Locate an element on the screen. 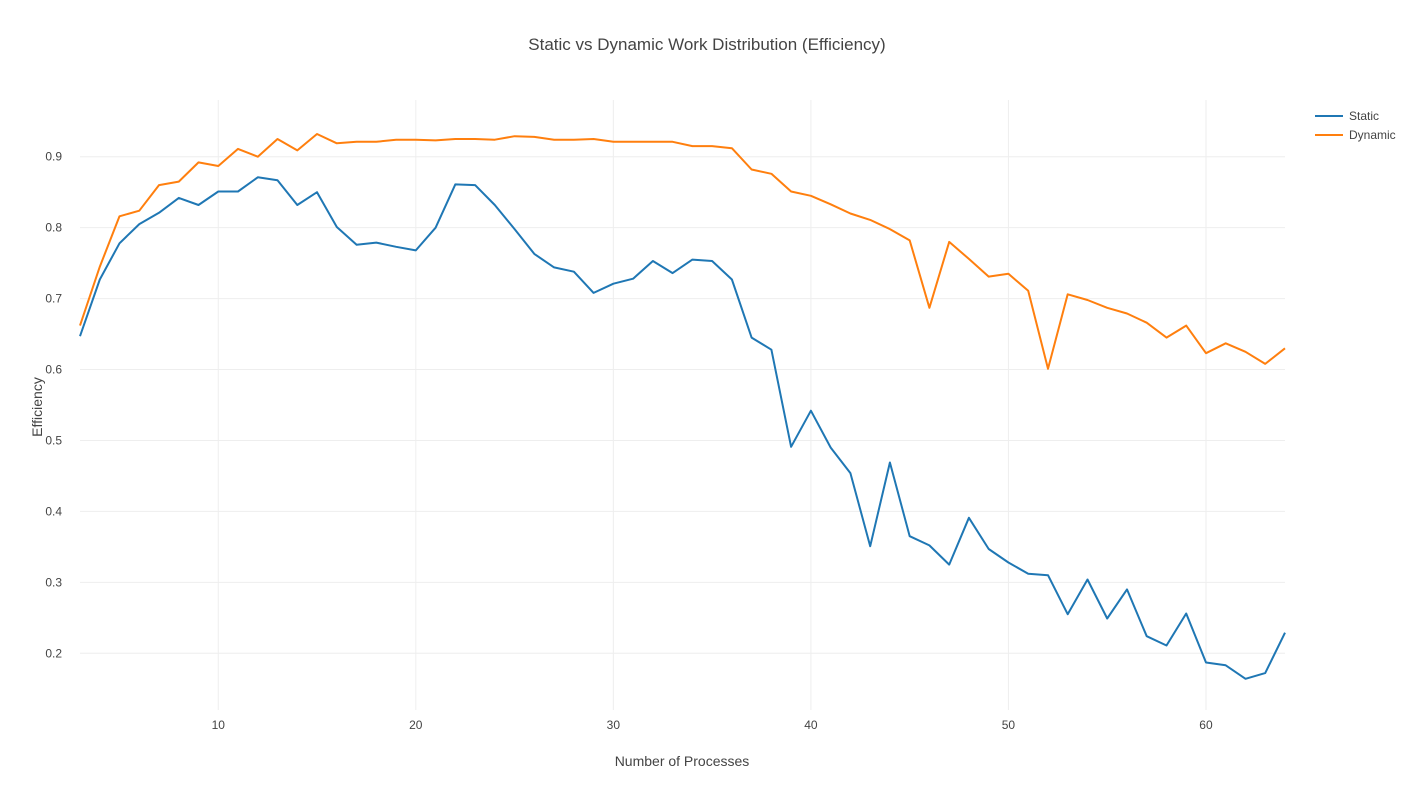 The width and height of the screenshot is (1415, 795). y-tick-label: 0.5 is located at coordinates (53, 440).